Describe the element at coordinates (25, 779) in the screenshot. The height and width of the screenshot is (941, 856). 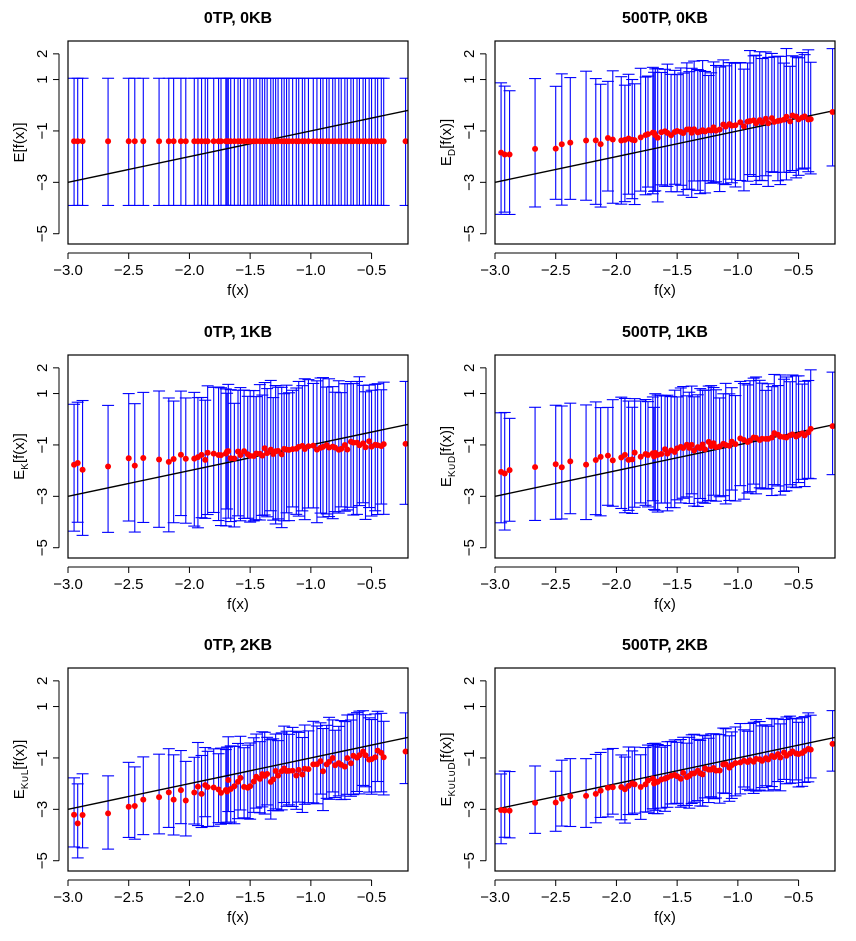
I see `y-label-subscript: K∪L` at that location.